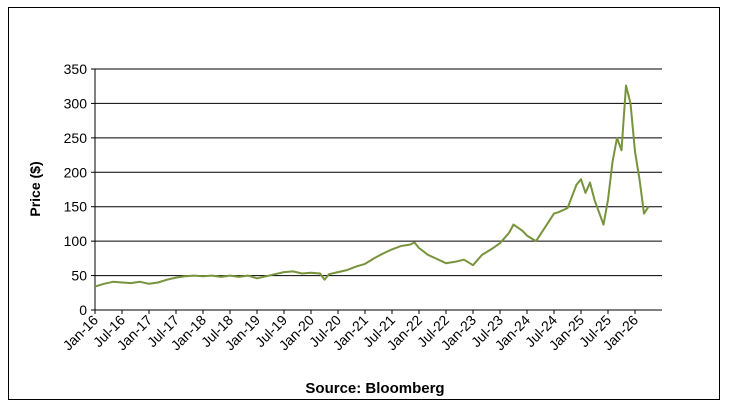  Describe the element at coordinates (83, 310) in the screenshot. I see `y-tick-label: 0` at that location.